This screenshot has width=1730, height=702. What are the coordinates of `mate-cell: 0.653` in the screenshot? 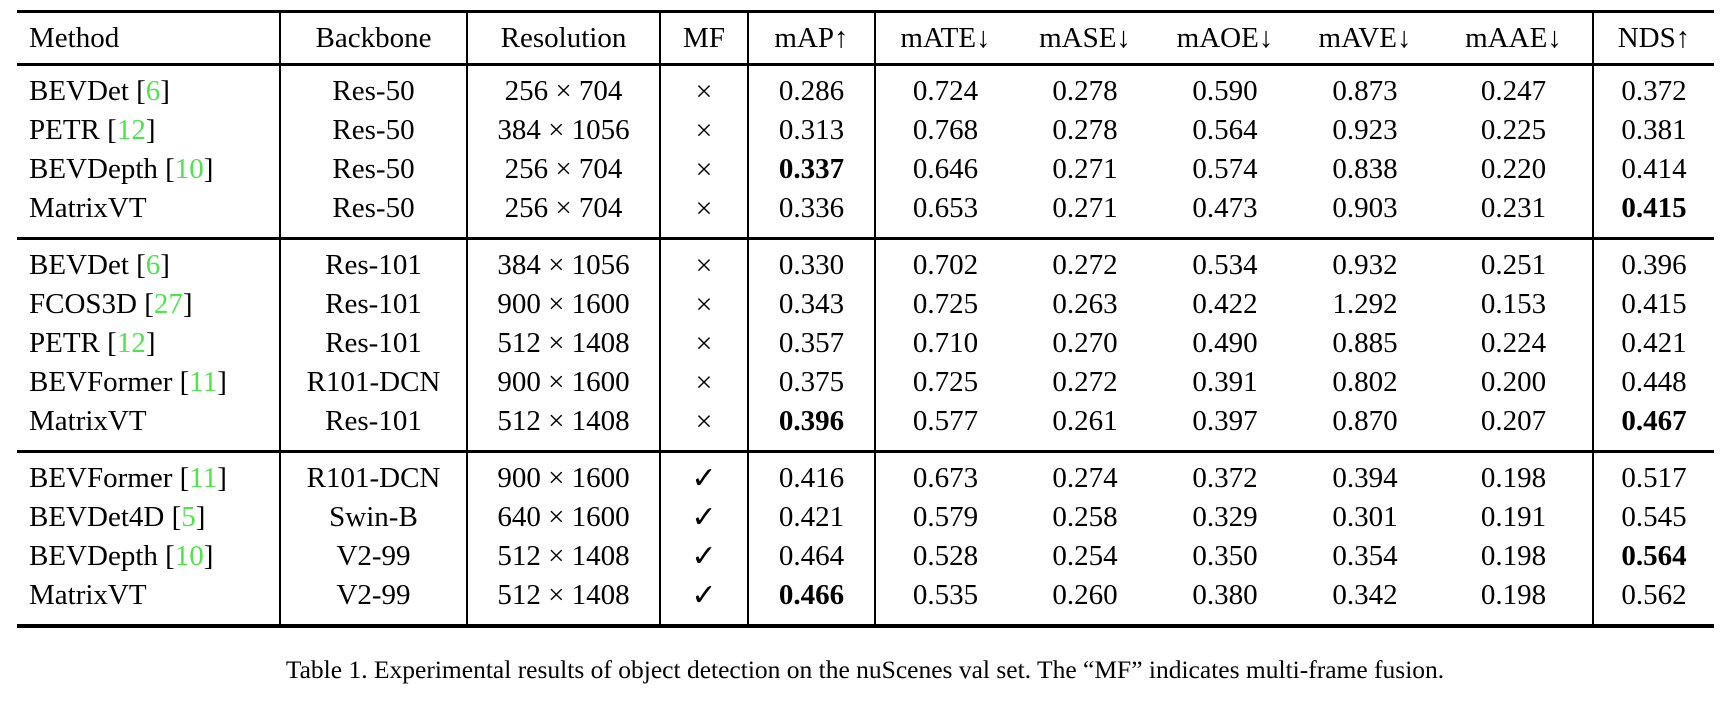 It's located at (945, 208).